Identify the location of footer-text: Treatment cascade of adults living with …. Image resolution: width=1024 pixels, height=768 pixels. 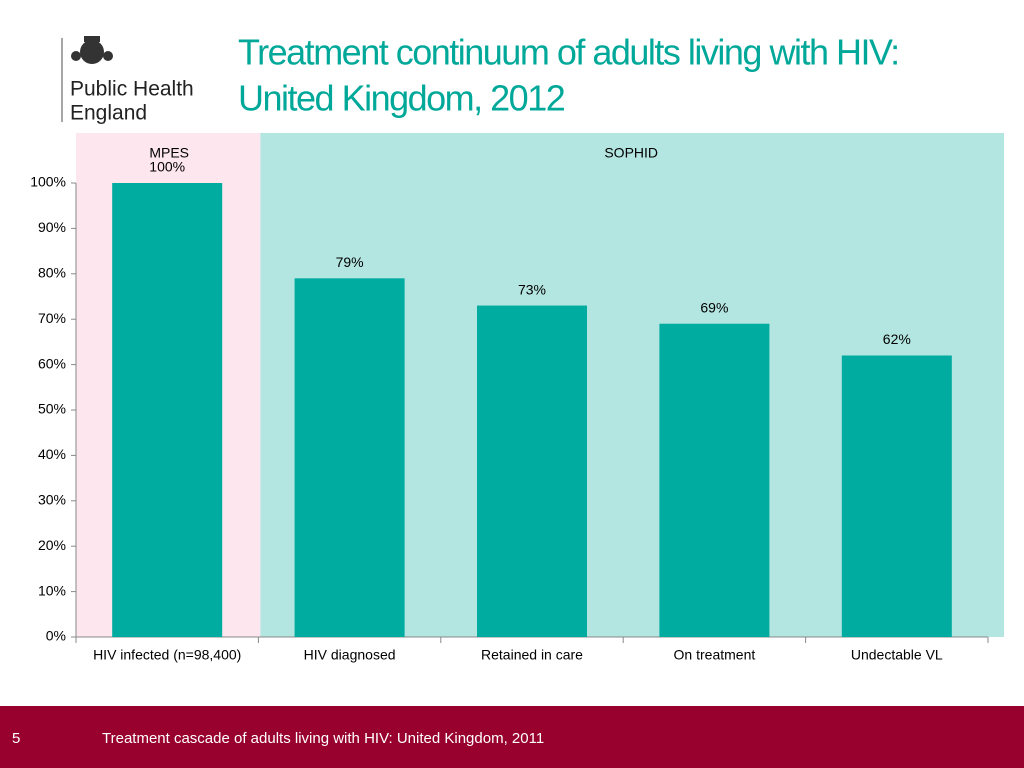
(323, 738).